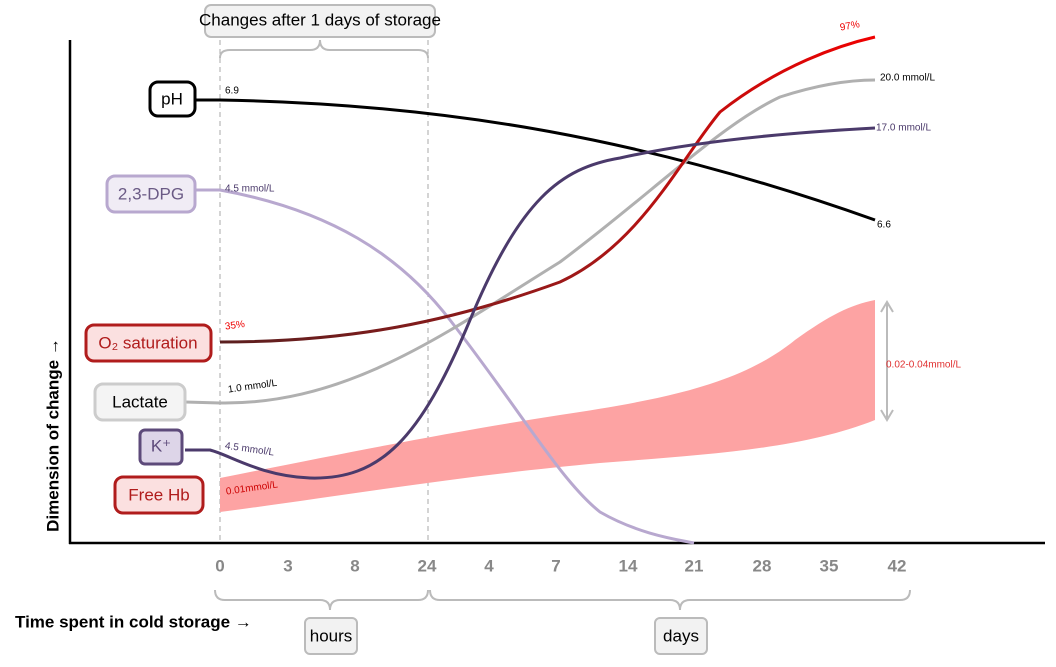  I want to click on annotation: 97%, so click(850, 26).